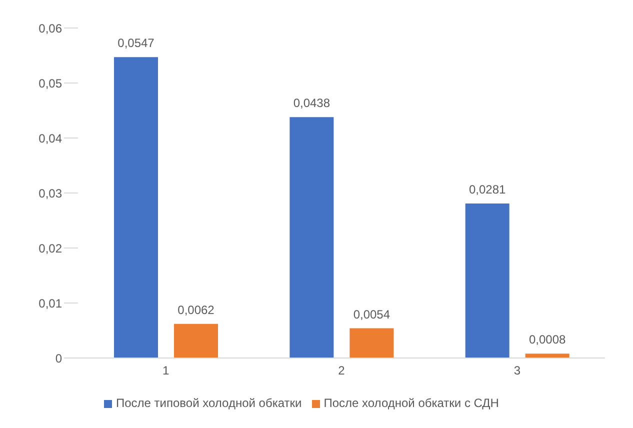  Describe the element at coordinates (487, 189) in the screenshot. I see `data-label: 0,0281` at that location.